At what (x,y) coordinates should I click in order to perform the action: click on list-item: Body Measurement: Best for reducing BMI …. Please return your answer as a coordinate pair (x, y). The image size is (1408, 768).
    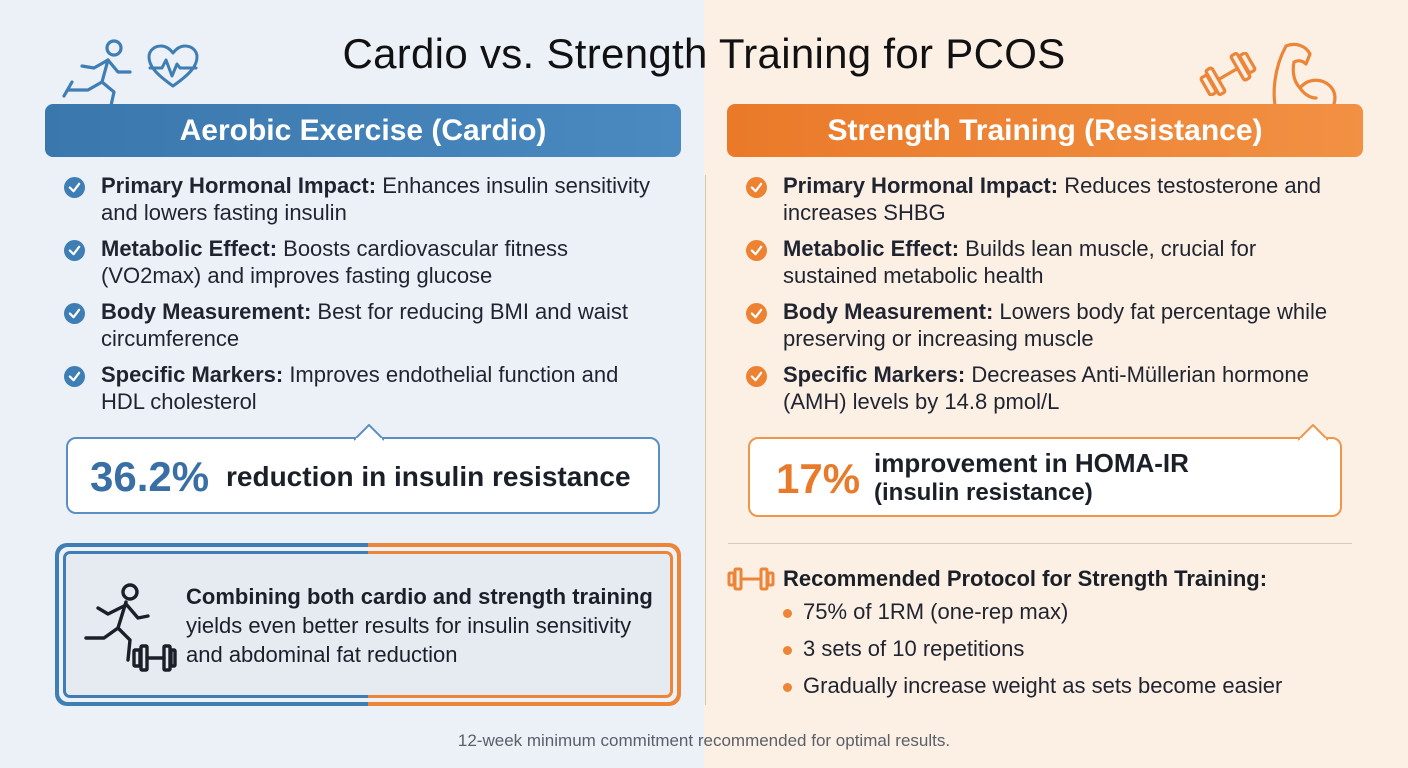
    Looking at the image, I should click on (364, 325).